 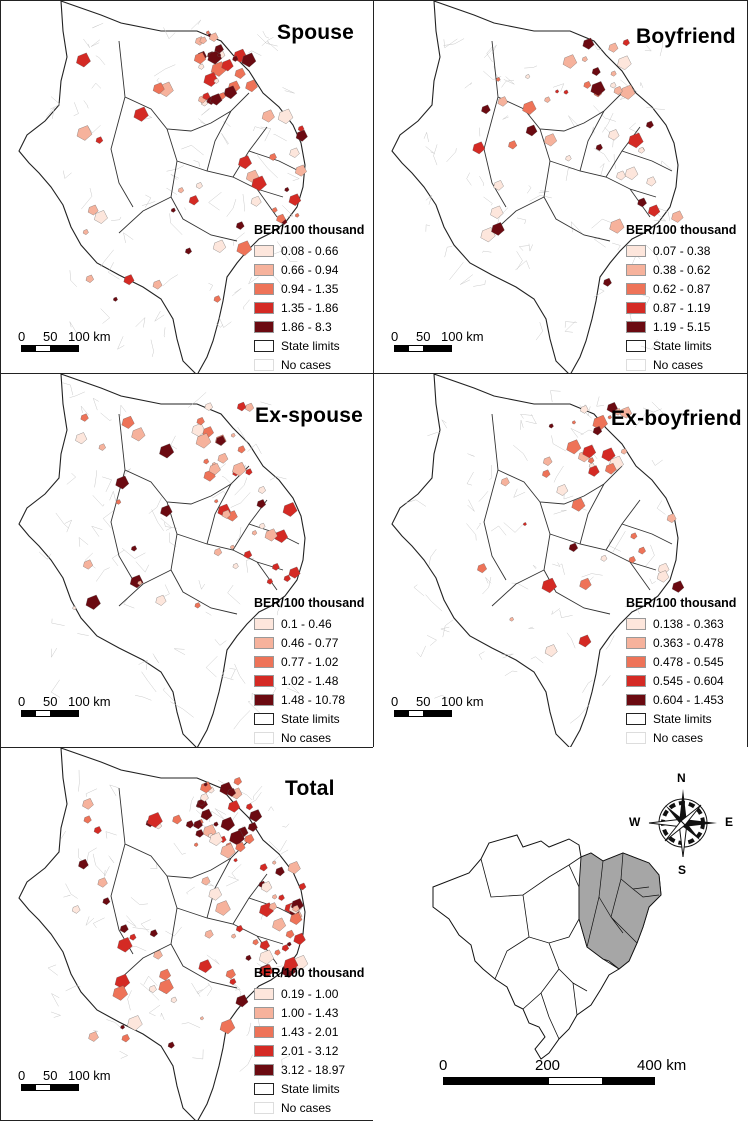 What do you see at coordinates (682, 250) in the screenshot?
I see `legend-label: 0.07 - 0.38` at bounding box center [682, 250].